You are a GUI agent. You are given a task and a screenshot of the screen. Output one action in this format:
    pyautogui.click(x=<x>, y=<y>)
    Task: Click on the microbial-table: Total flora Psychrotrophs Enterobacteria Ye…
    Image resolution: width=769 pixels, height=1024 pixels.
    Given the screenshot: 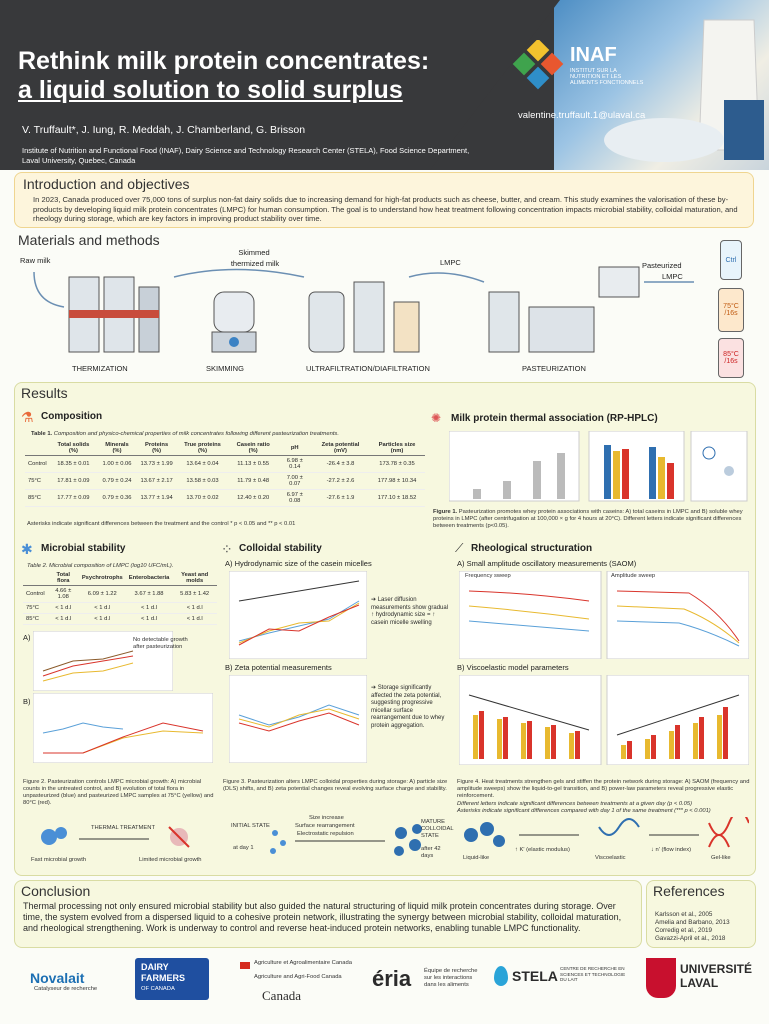 What is the action you would take?
    pyautogui.click(x=120, y=598)
    